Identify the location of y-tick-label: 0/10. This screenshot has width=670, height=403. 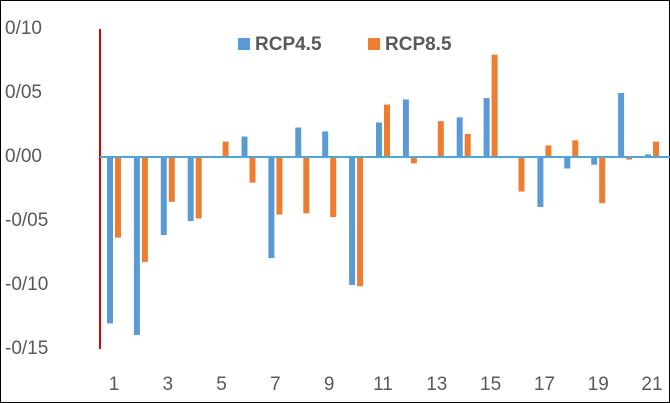
(23, 28).